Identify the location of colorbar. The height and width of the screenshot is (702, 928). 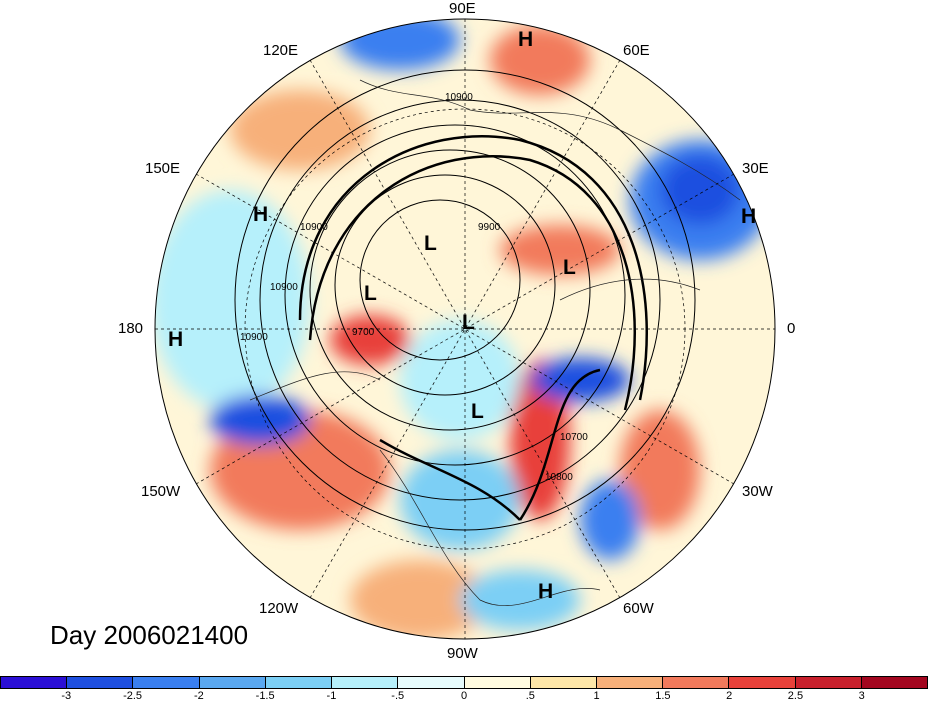
(464, 682).